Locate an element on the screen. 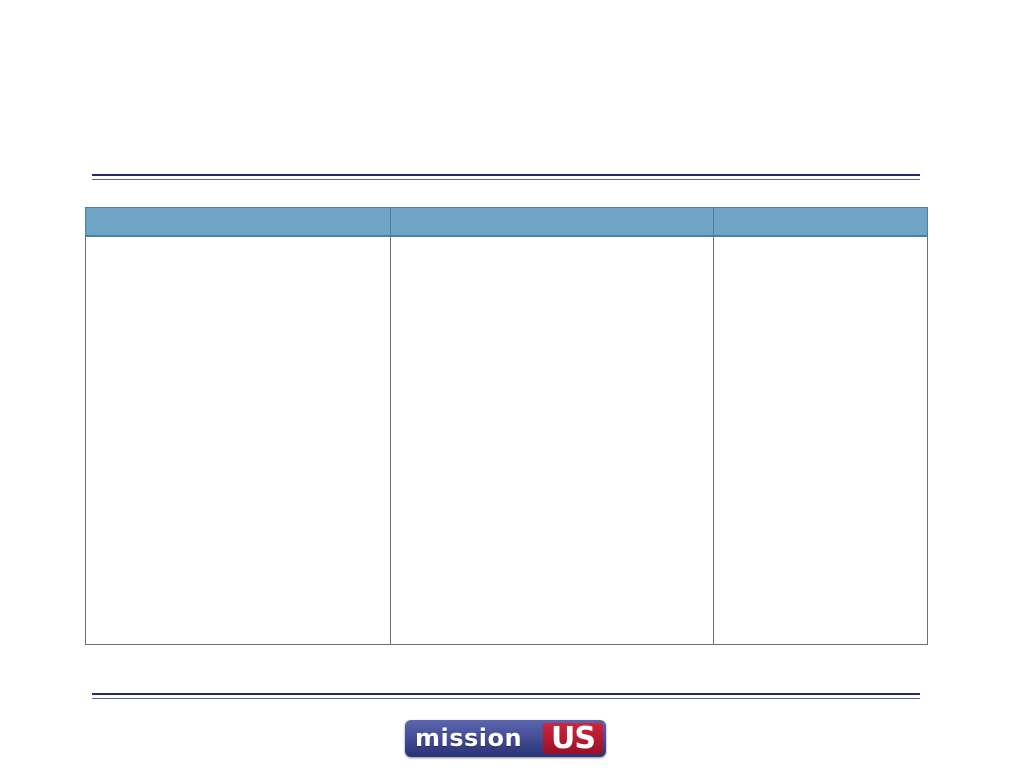 The width and height of the screenshot is (1011, 781). logo-wordmark: mission is located at coordinates (469, 738).